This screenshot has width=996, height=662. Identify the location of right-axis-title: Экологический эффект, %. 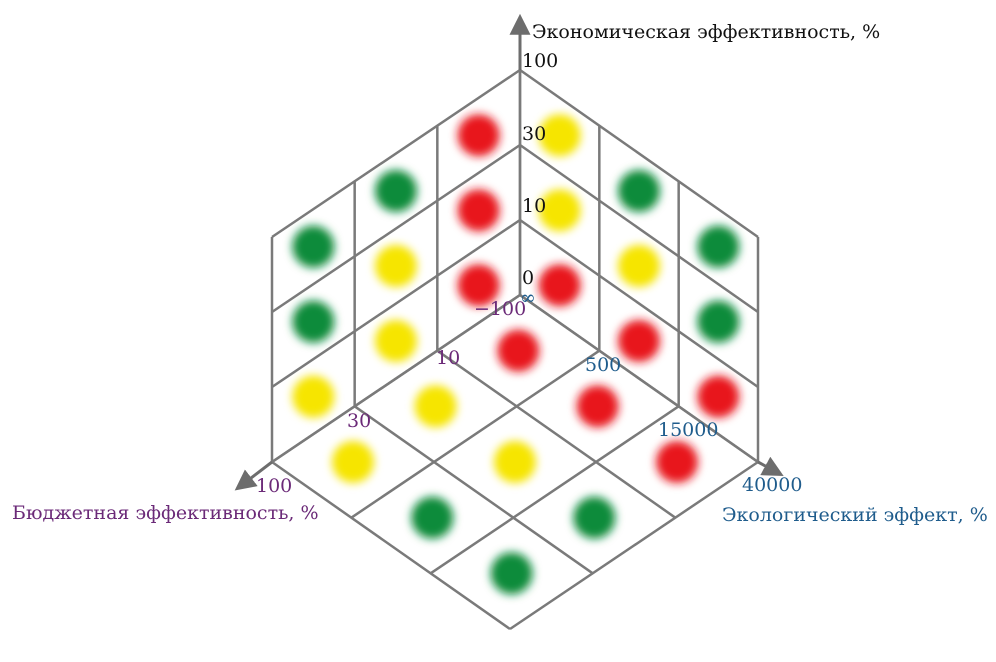
(855, 515).